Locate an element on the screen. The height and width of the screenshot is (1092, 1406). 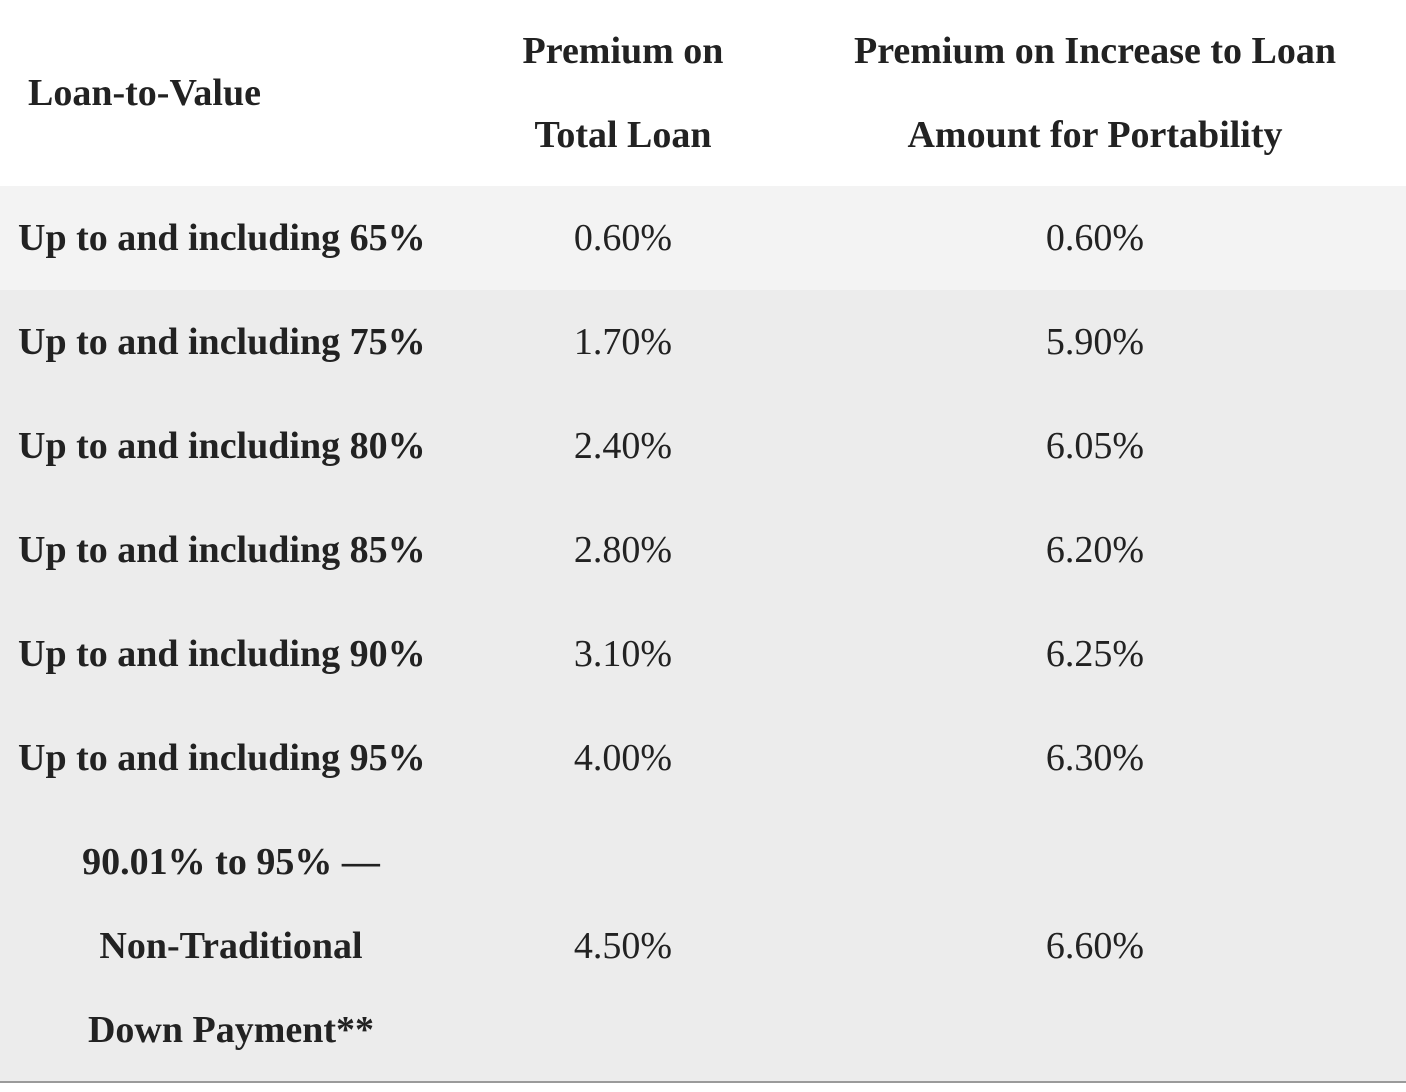
cell-ltv: Up to and including 65% is located at coordinates (222, 238).